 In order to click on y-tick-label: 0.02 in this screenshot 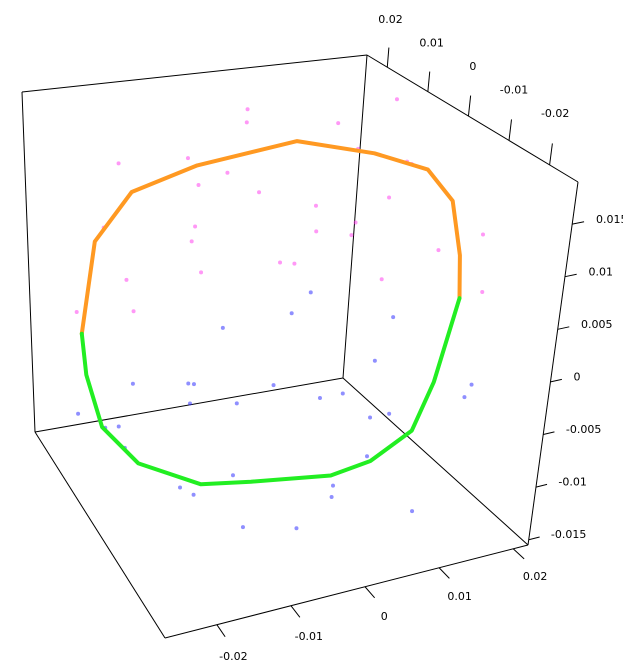, I will do `click(390, 19)`.